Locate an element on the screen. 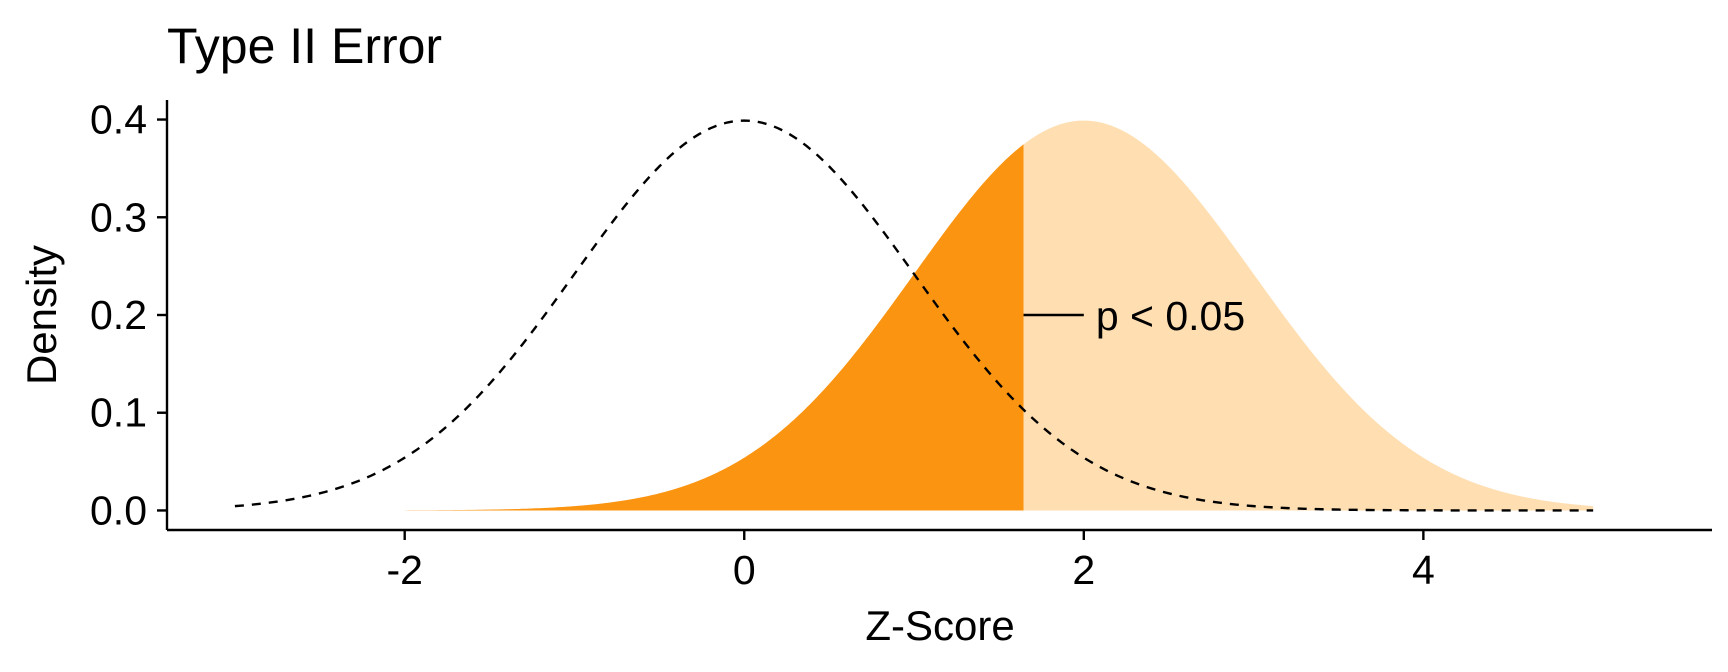  x-axis-title: Z-Score is located at coordinates (939, 625).